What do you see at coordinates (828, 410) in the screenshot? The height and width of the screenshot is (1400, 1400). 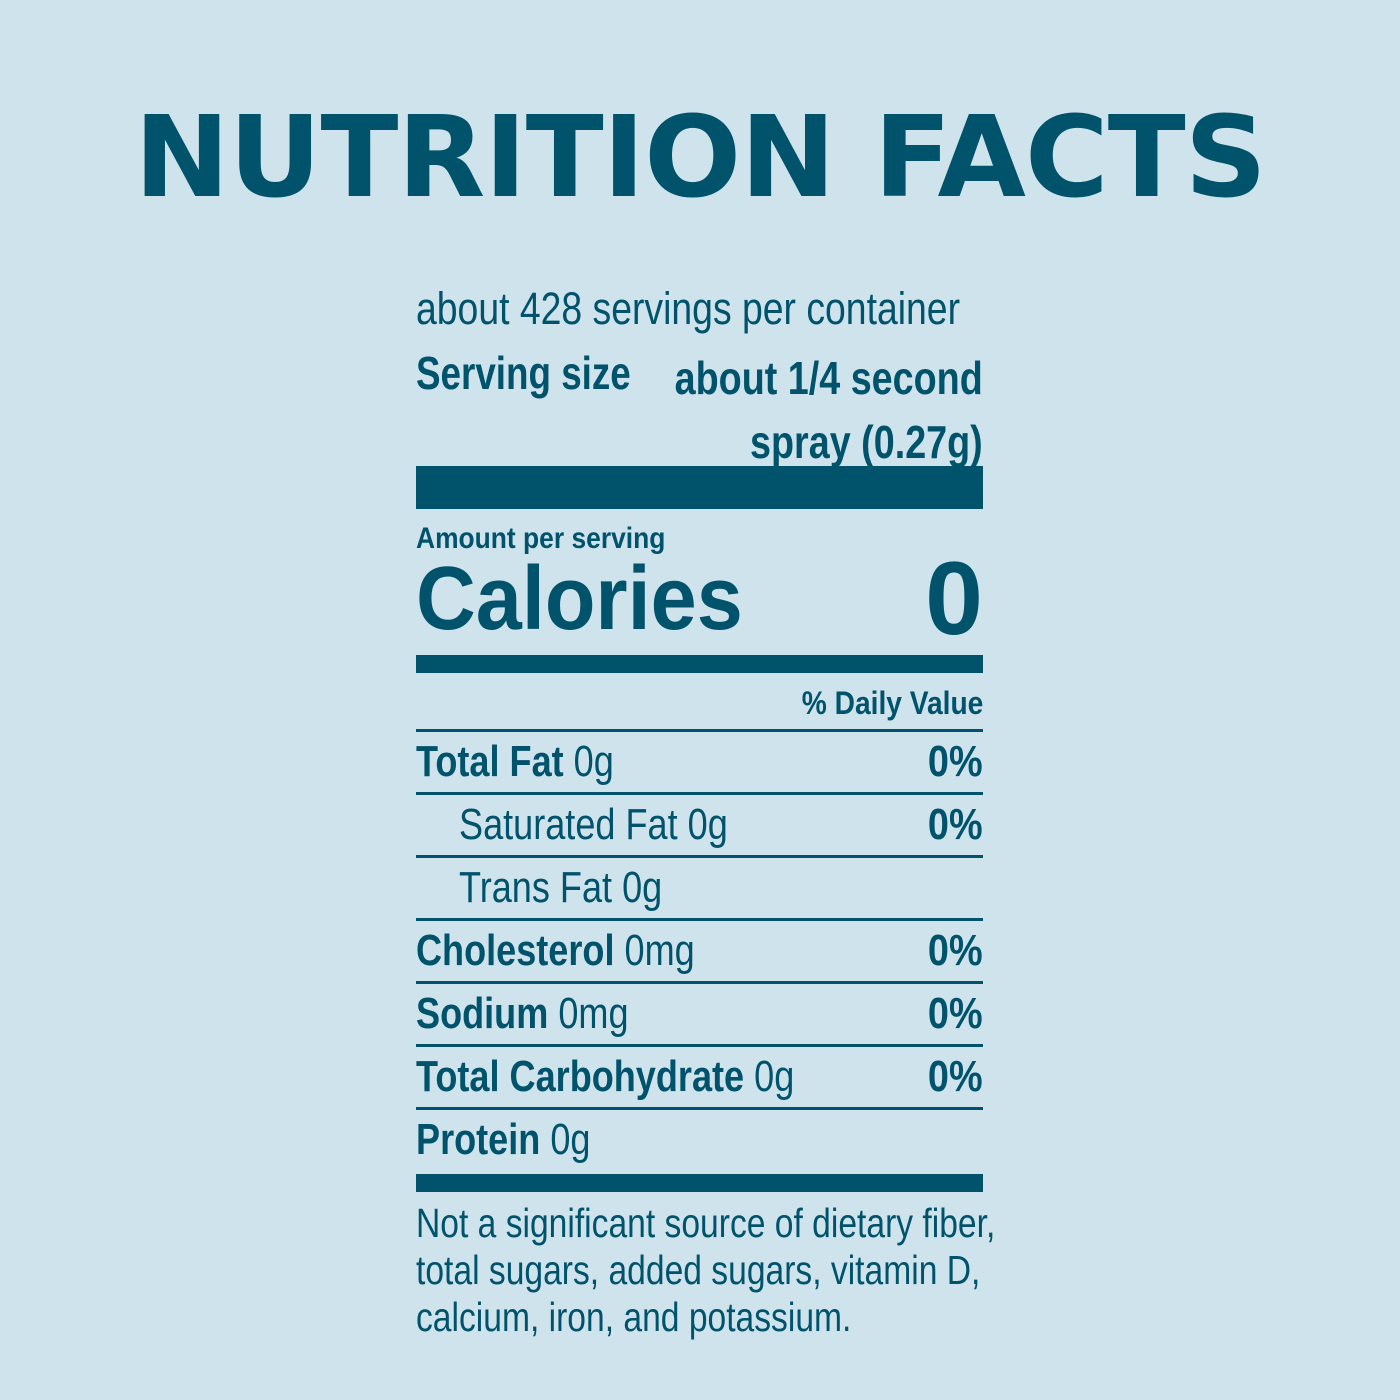 I see `serving-size-value: about 1/4 second spray (0.27g)` at bounding box center [828, 410].